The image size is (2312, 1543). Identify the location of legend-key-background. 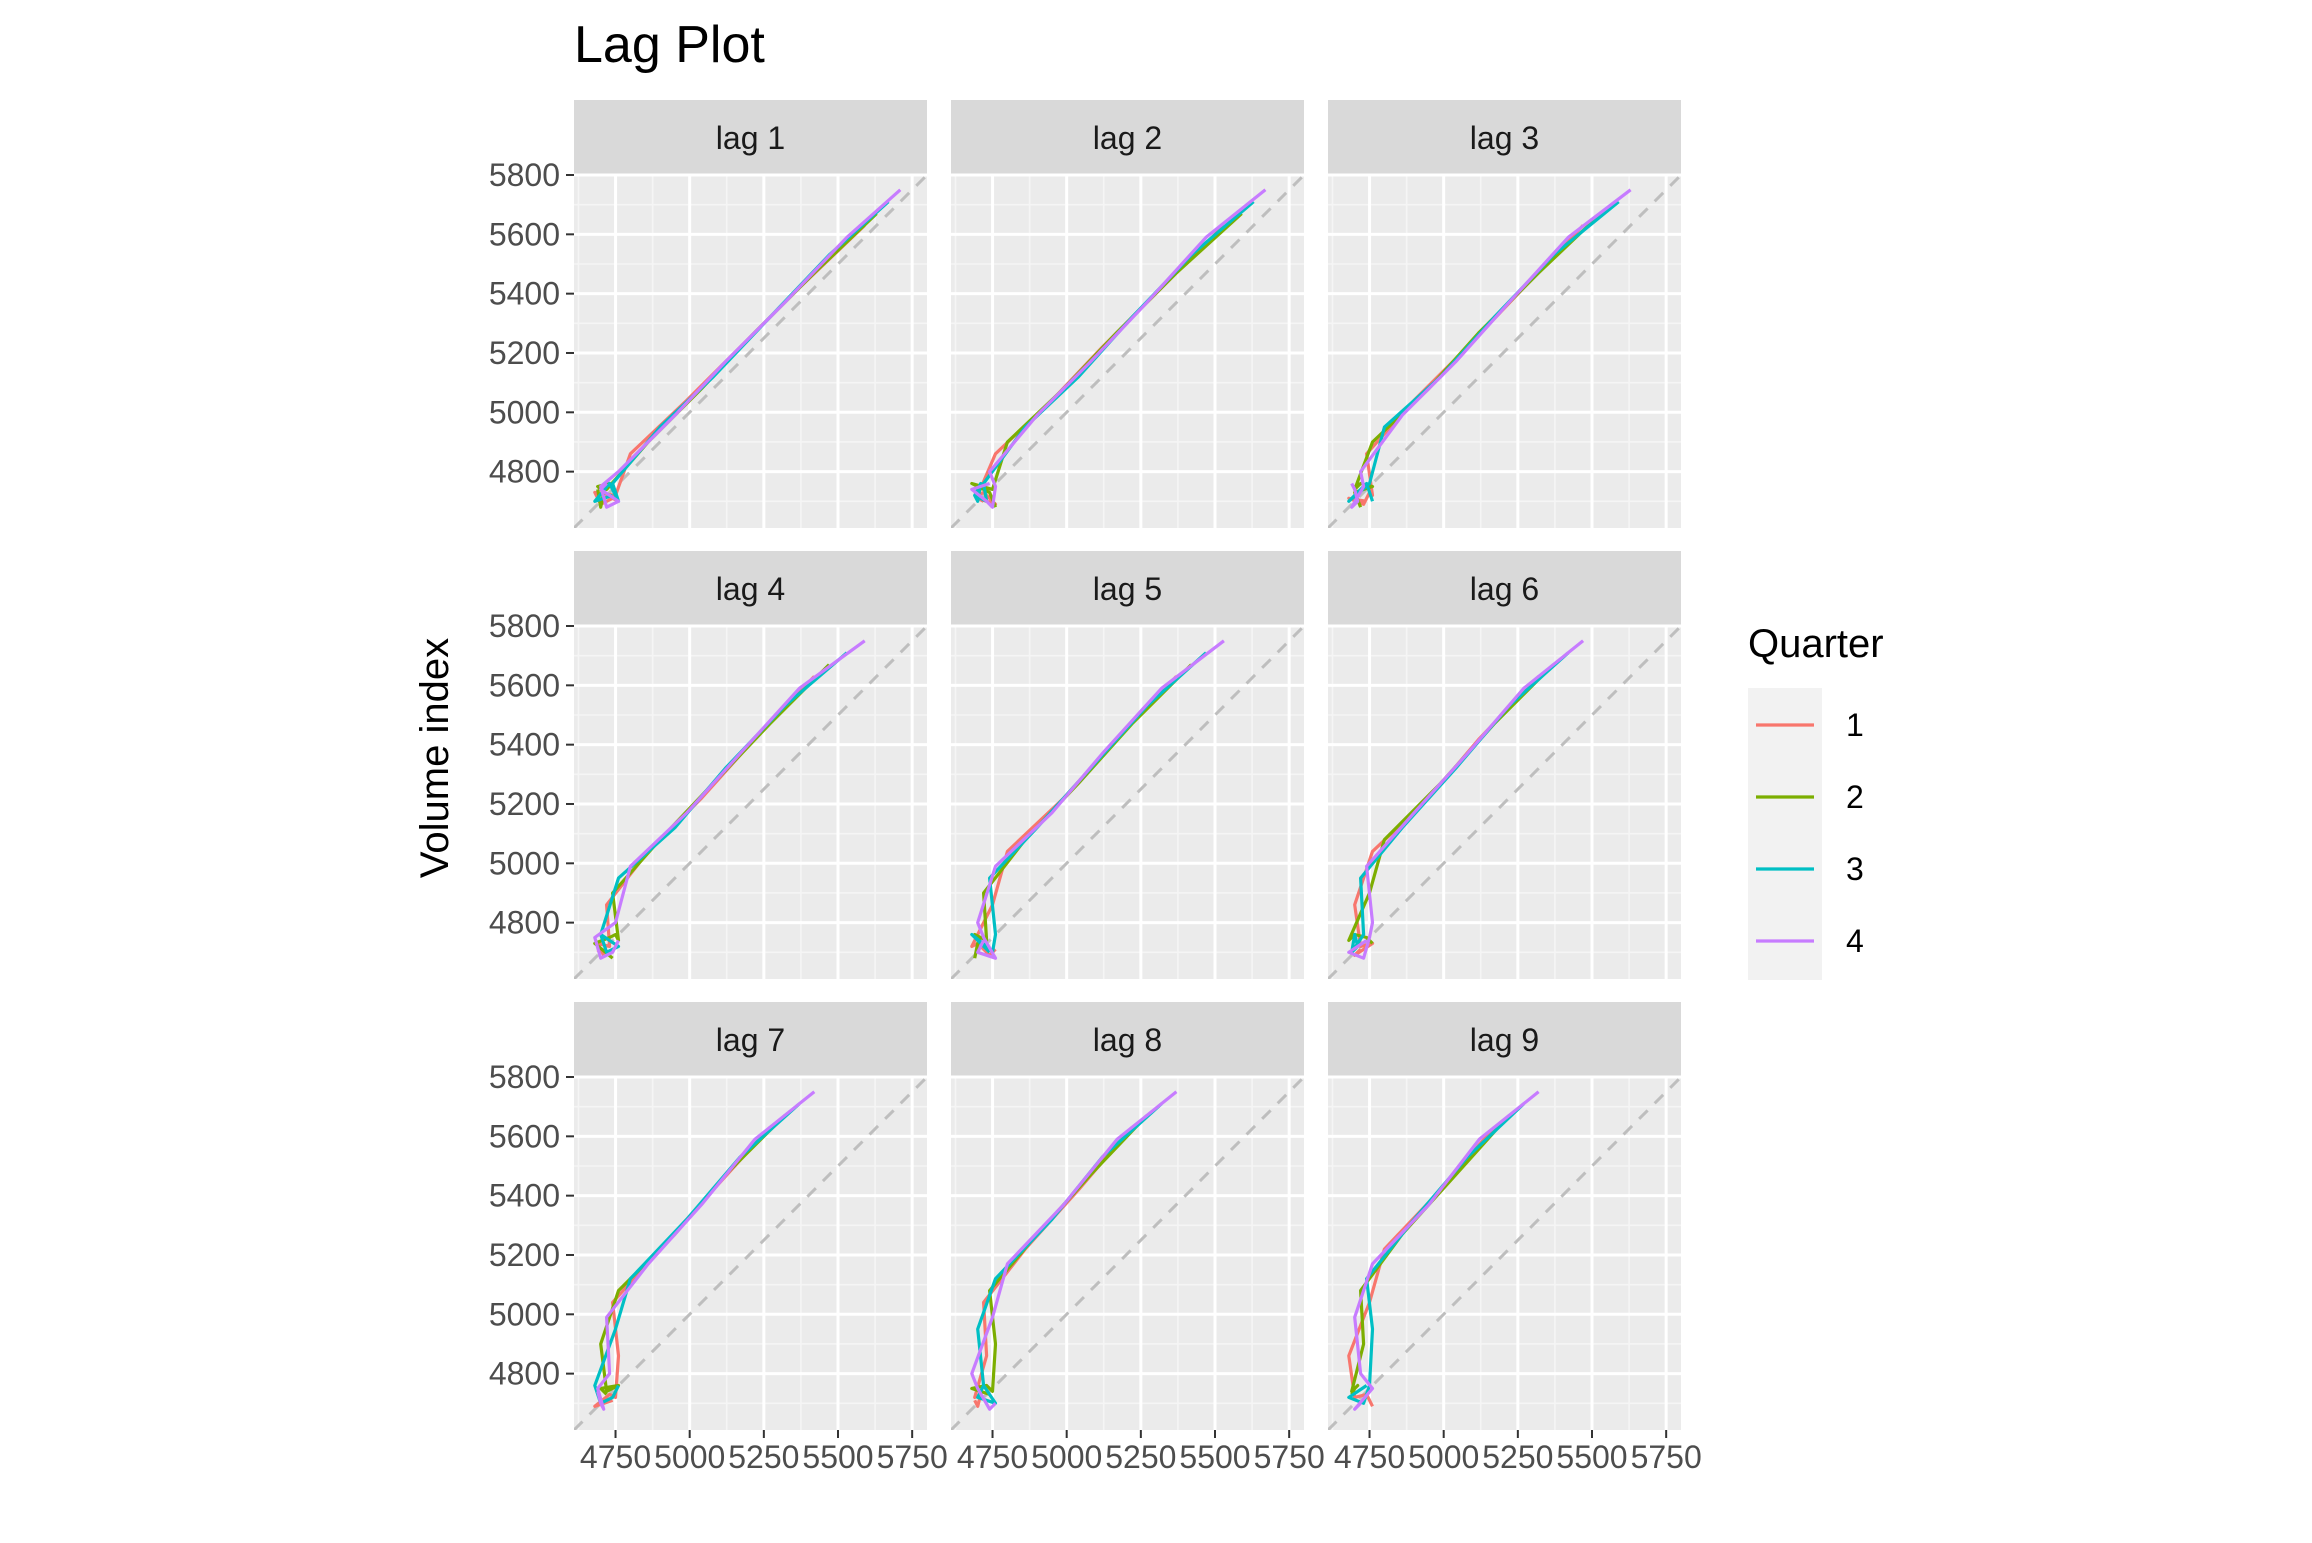
(1785, 834).